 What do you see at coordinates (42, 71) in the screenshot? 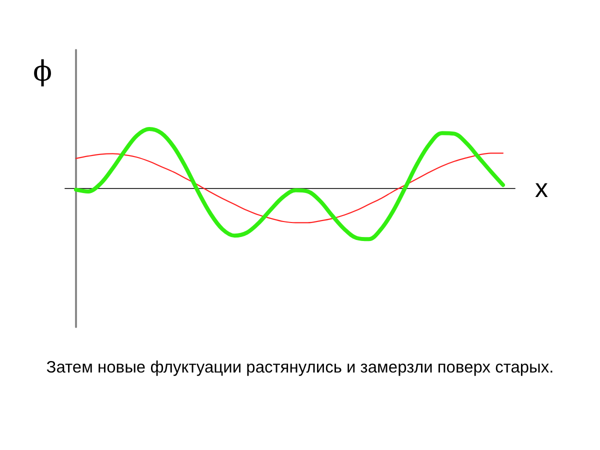
I see `y-axis-title: ϕ` at bounding box center [42, 71].